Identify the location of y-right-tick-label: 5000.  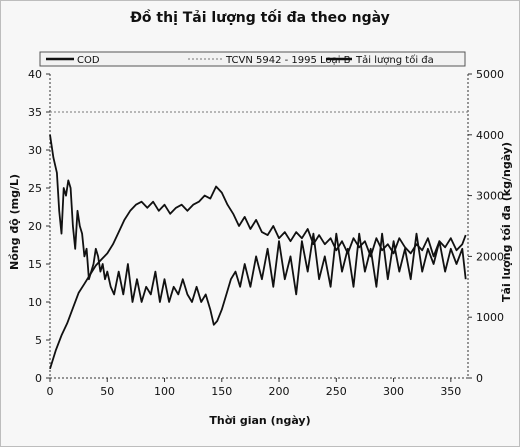
(490, 74).